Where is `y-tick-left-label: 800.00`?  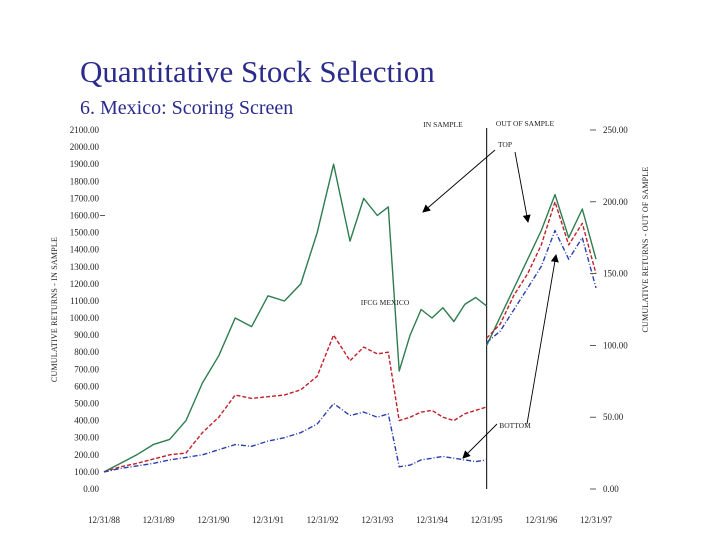
y-tick-left-label: 800.00 is located at coordinates (86, 352).